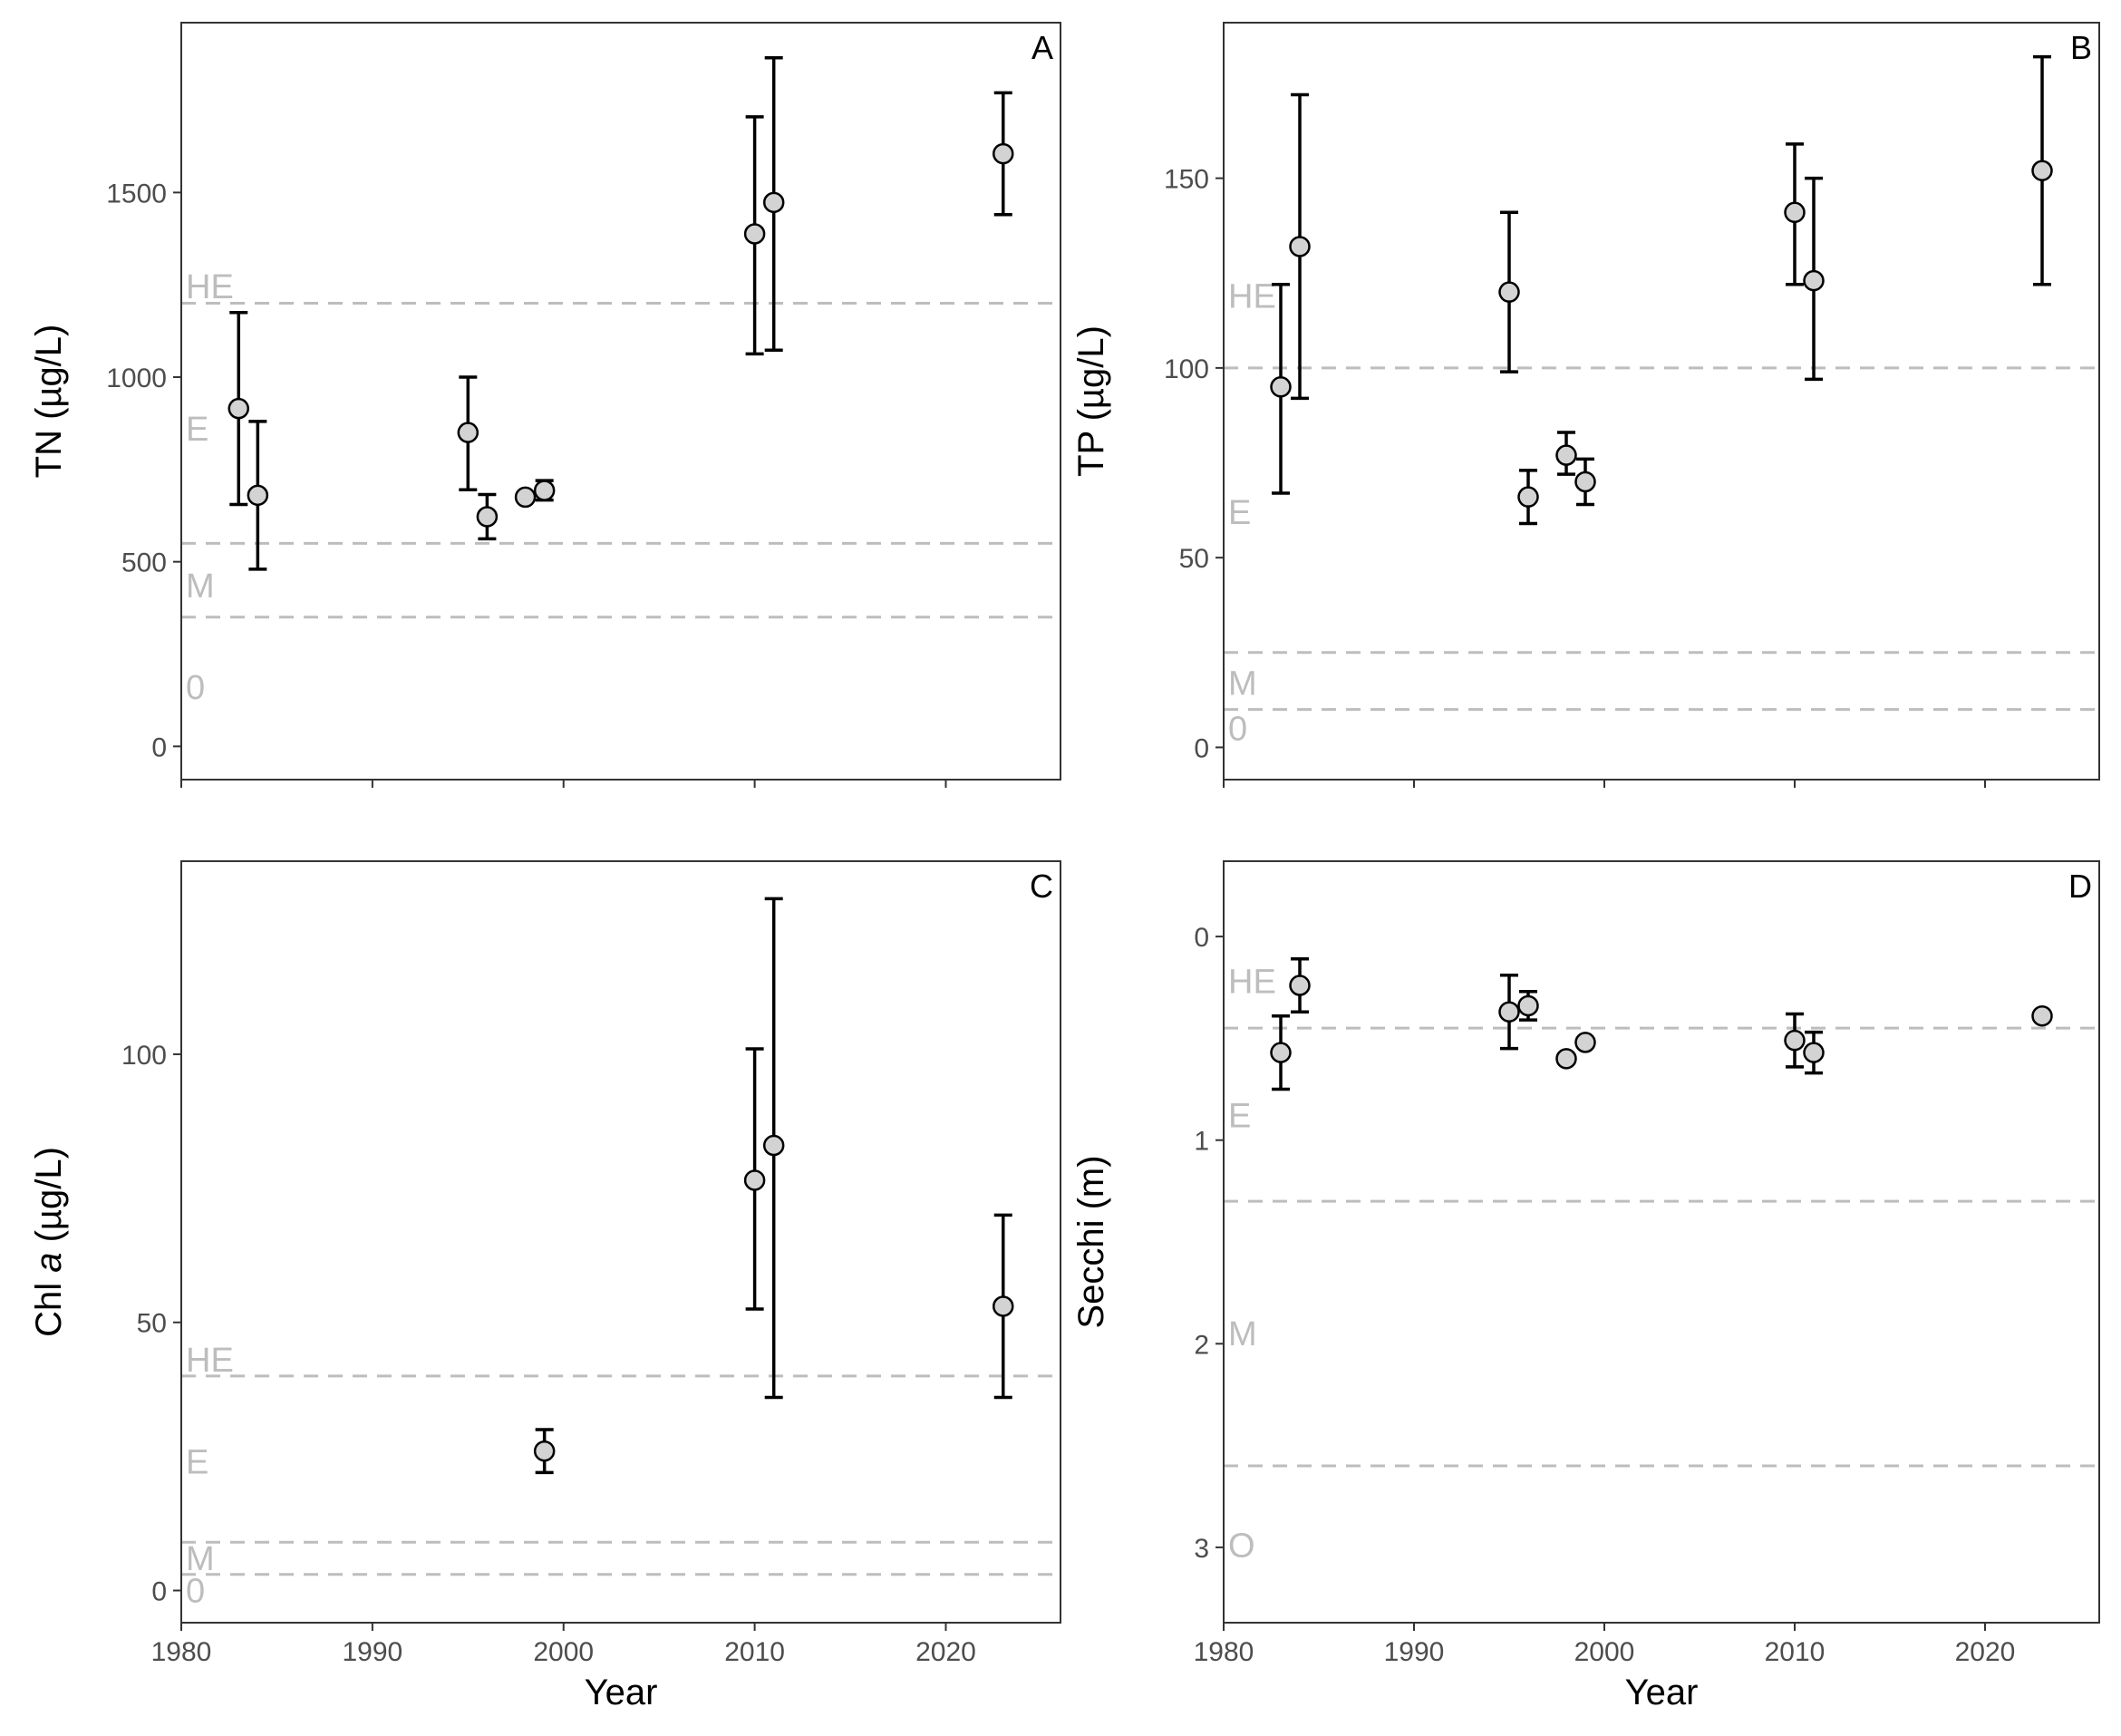 This screenshot has width=2121, height=1736. What do you see at coordinates (1041, 886) in the screenshot?
I see `panel-letter: C` at bounding box center [1041, 886].